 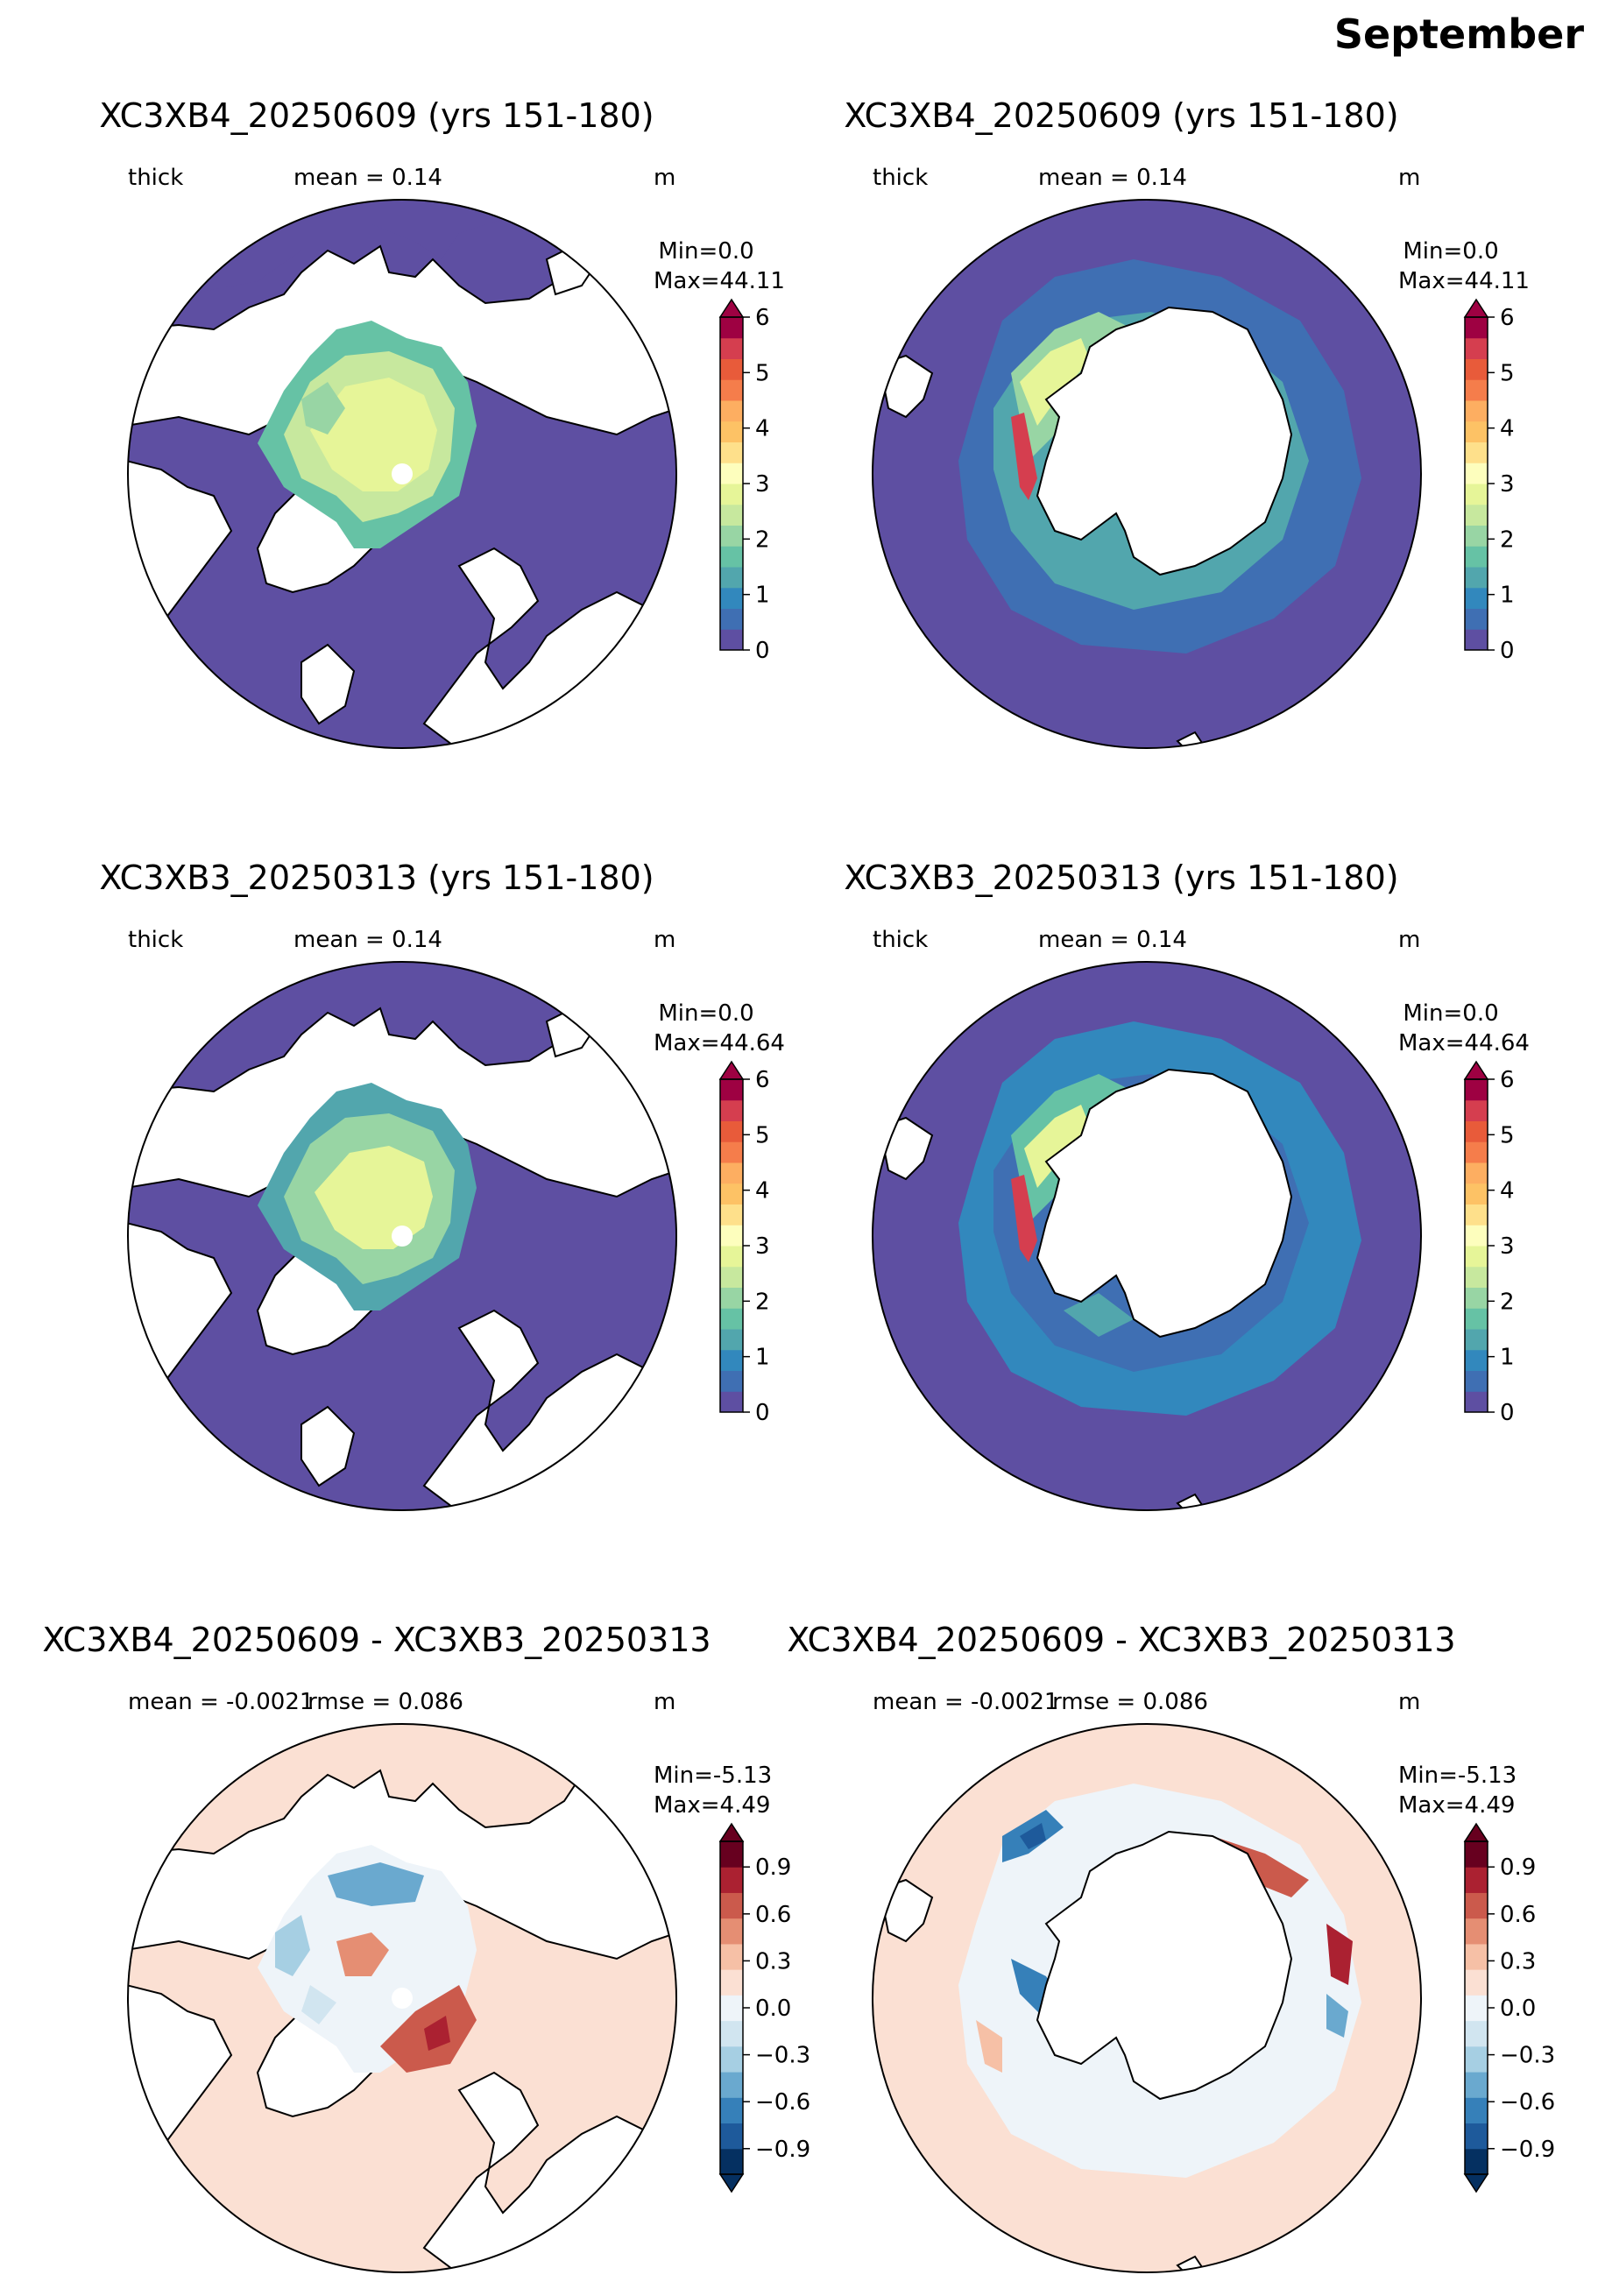 I want to click on antarctic-difference-map, so click(x=1147, y=1998).